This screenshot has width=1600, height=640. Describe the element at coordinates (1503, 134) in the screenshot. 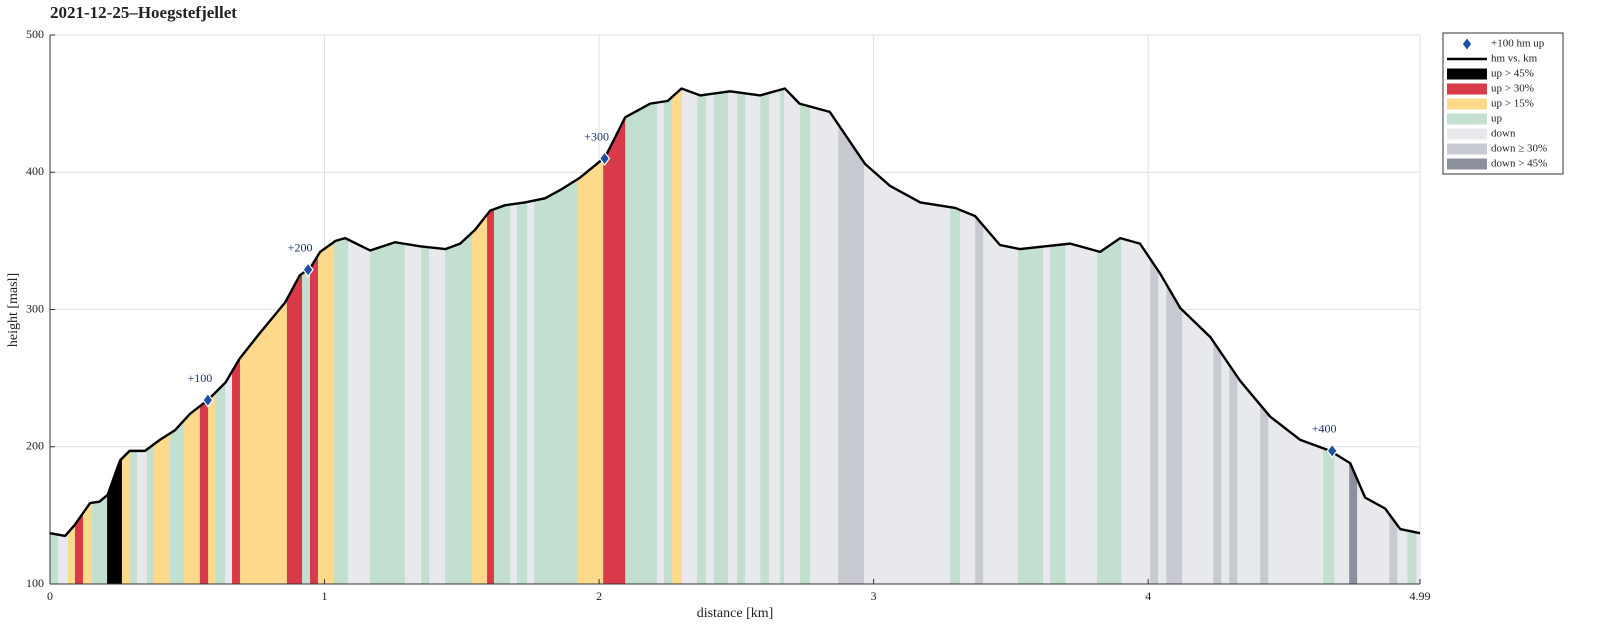

I see `legend-label: down` at that location.